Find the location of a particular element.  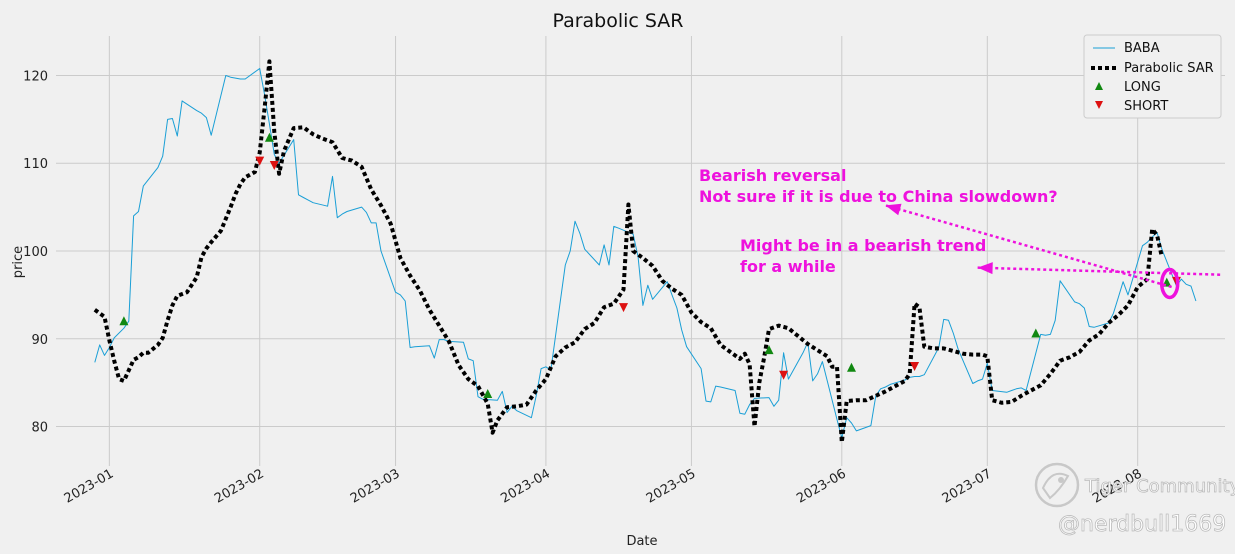

annotation-text: Might be in a bearish trend is located at coordinates (863, 245).